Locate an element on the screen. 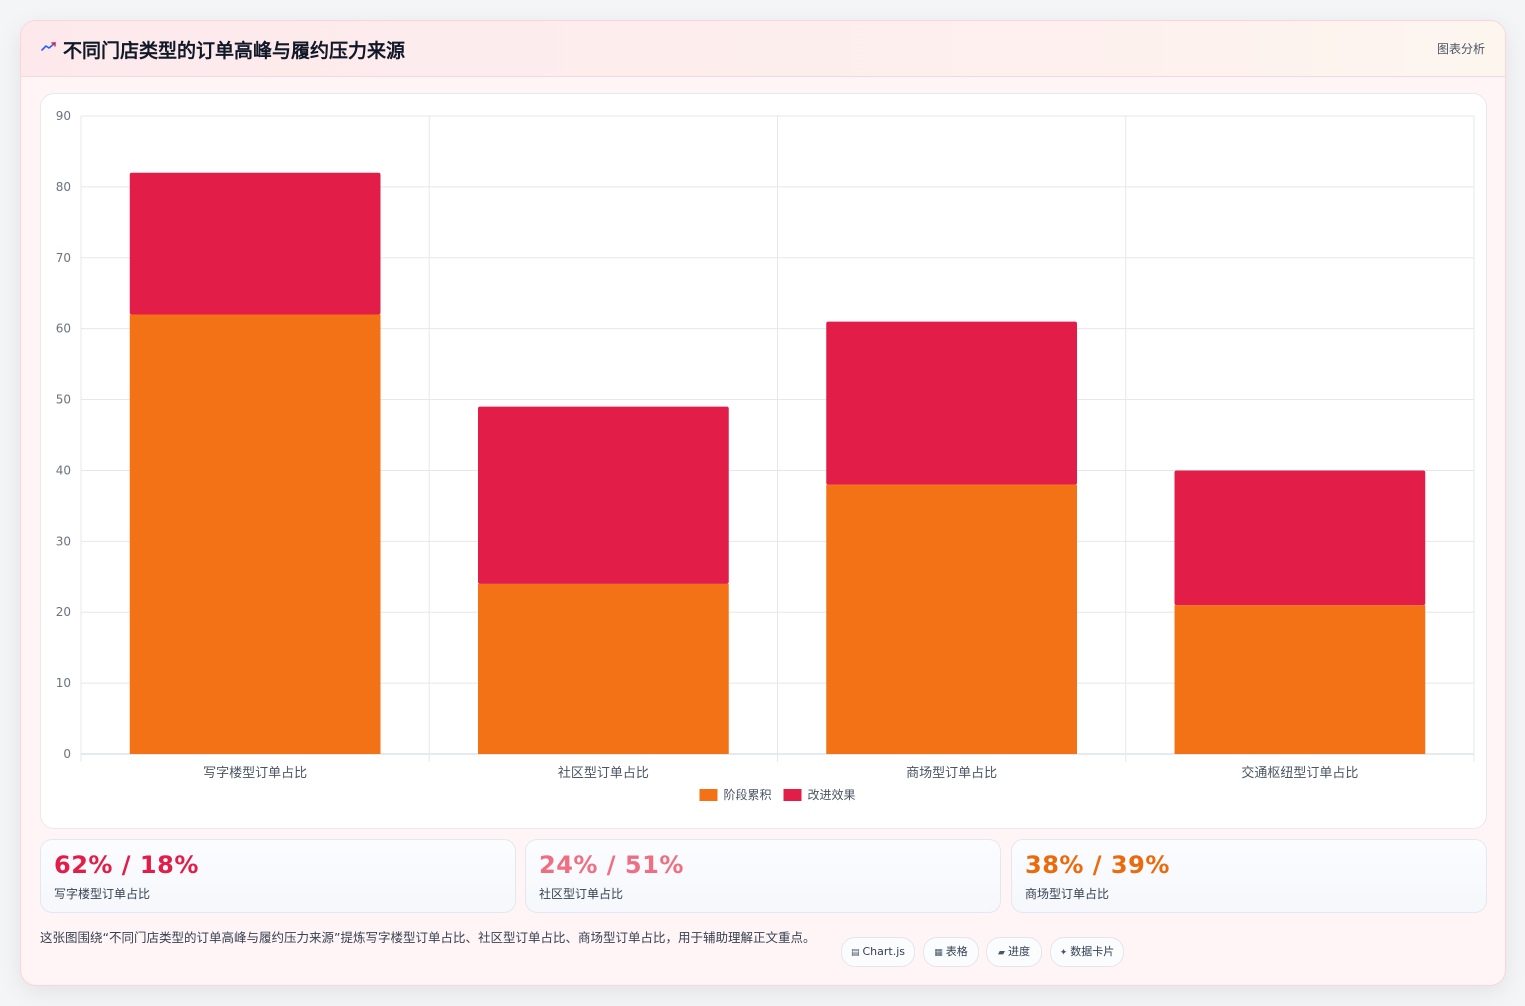 The image size is (1525, 1006). y-tick-label: 40 is located at coordinates (63, 470).